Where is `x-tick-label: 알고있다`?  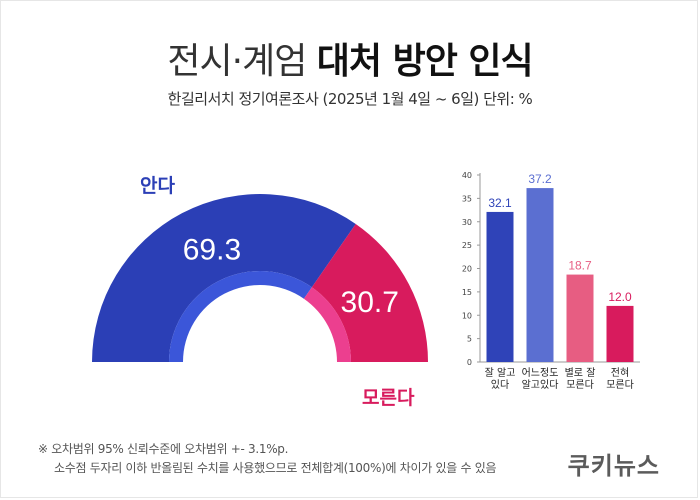
x-tick-label: 알고있다 is located at coordinates (540, 385).